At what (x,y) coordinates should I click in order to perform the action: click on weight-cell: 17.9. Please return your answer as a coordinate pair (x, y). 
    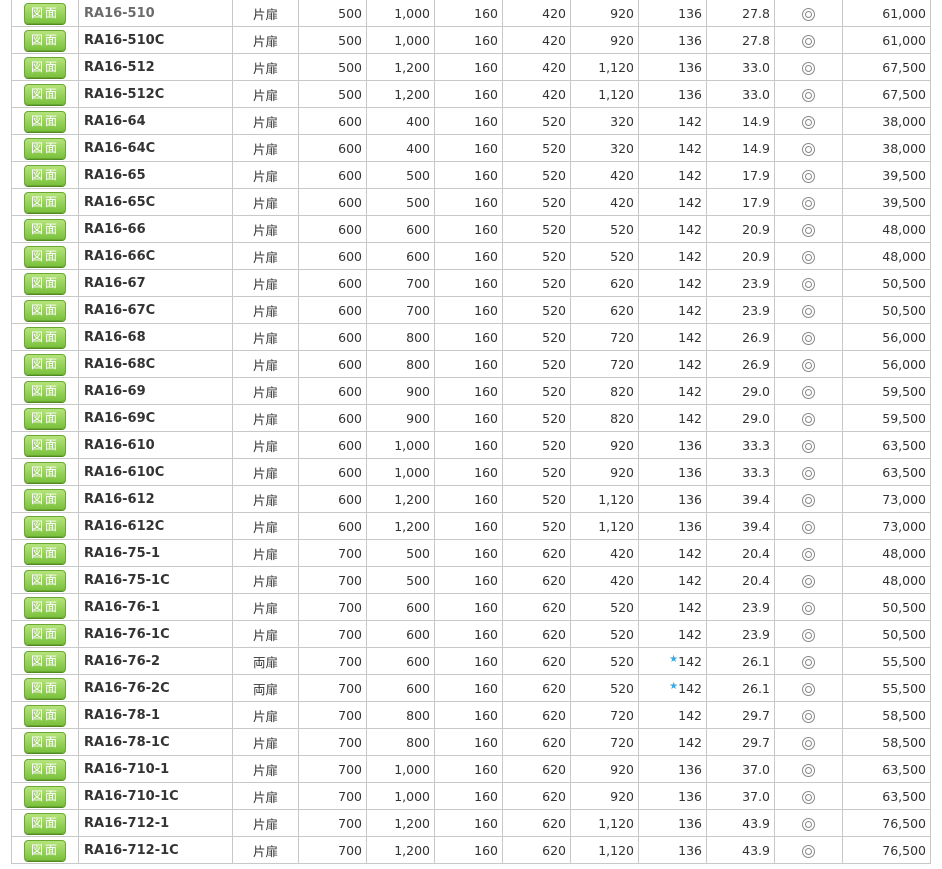
    Looking at the image, I should click on (740, 175).